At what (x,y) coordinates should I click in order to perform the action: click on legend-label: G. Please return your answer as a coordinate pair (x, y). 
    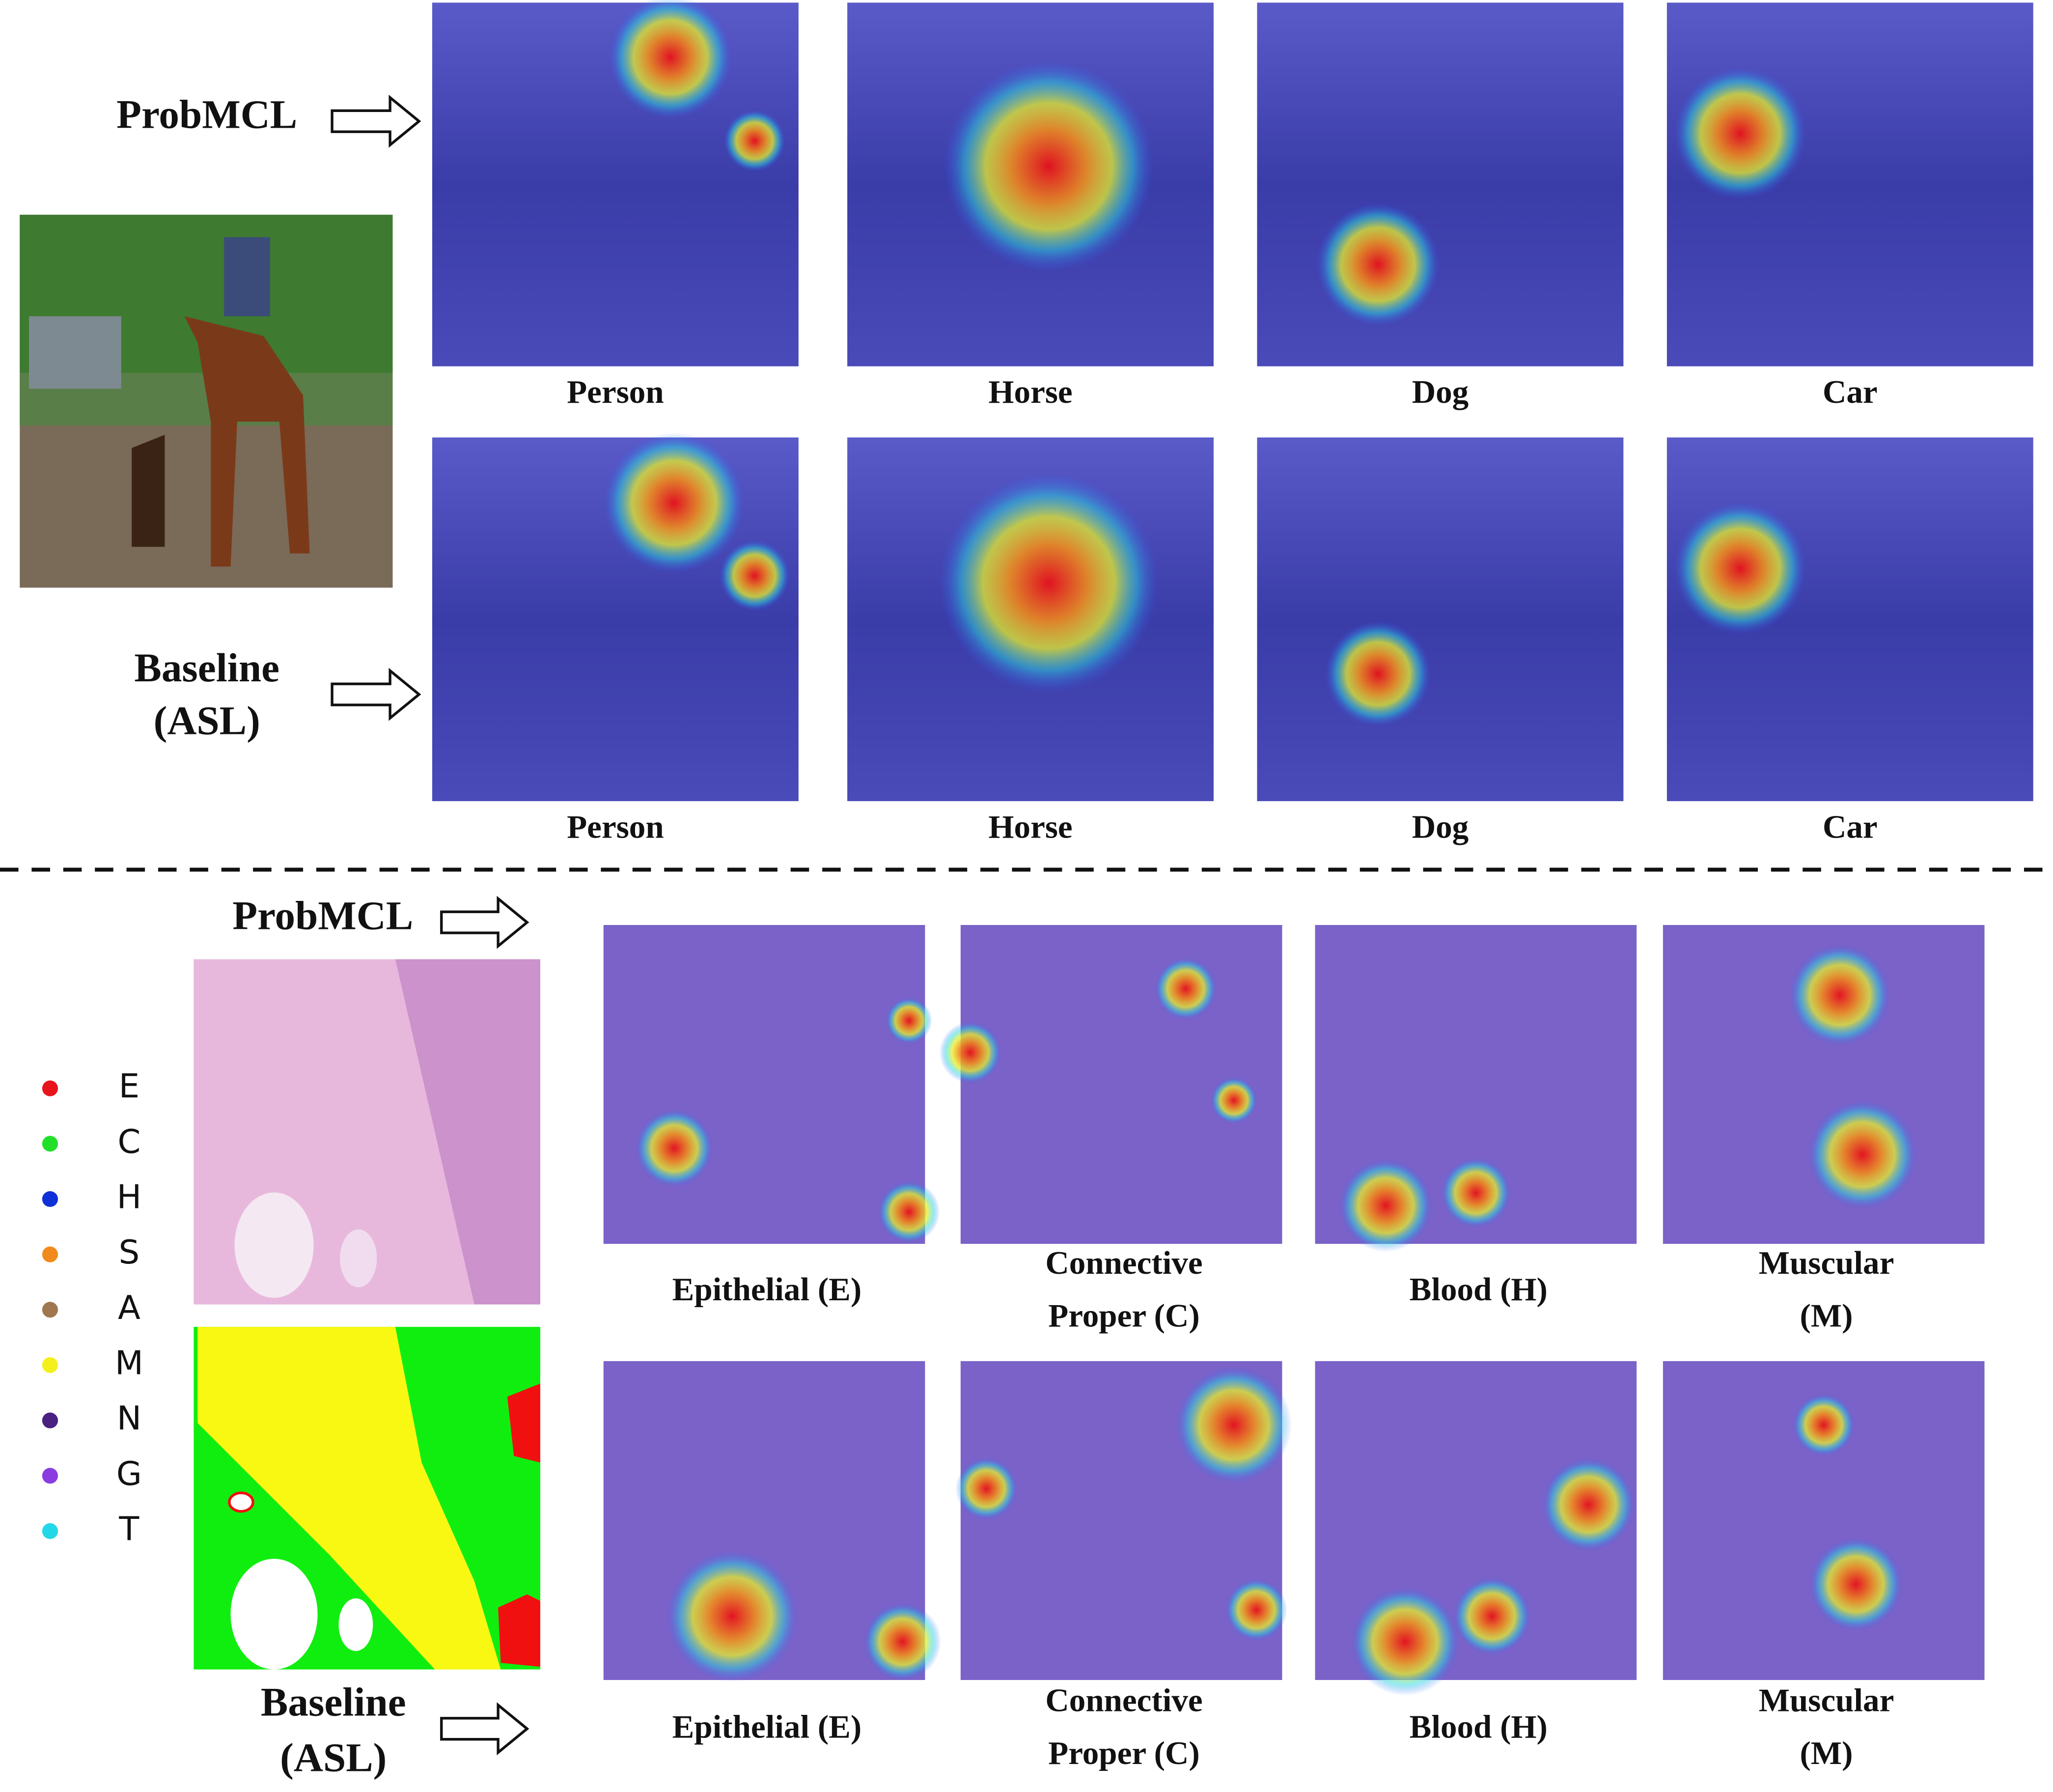
    Looking at the image, I should click on (129, 1474).